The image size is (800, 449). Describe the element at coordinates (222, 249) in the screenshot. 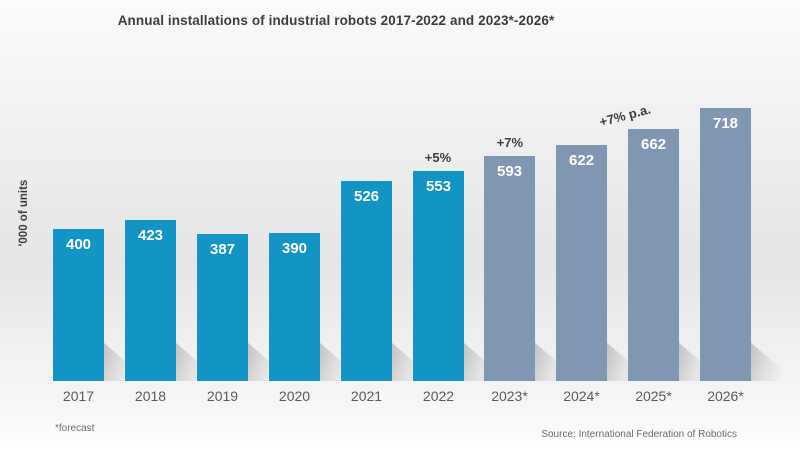

I see `bar-value-label: 387` at that location.